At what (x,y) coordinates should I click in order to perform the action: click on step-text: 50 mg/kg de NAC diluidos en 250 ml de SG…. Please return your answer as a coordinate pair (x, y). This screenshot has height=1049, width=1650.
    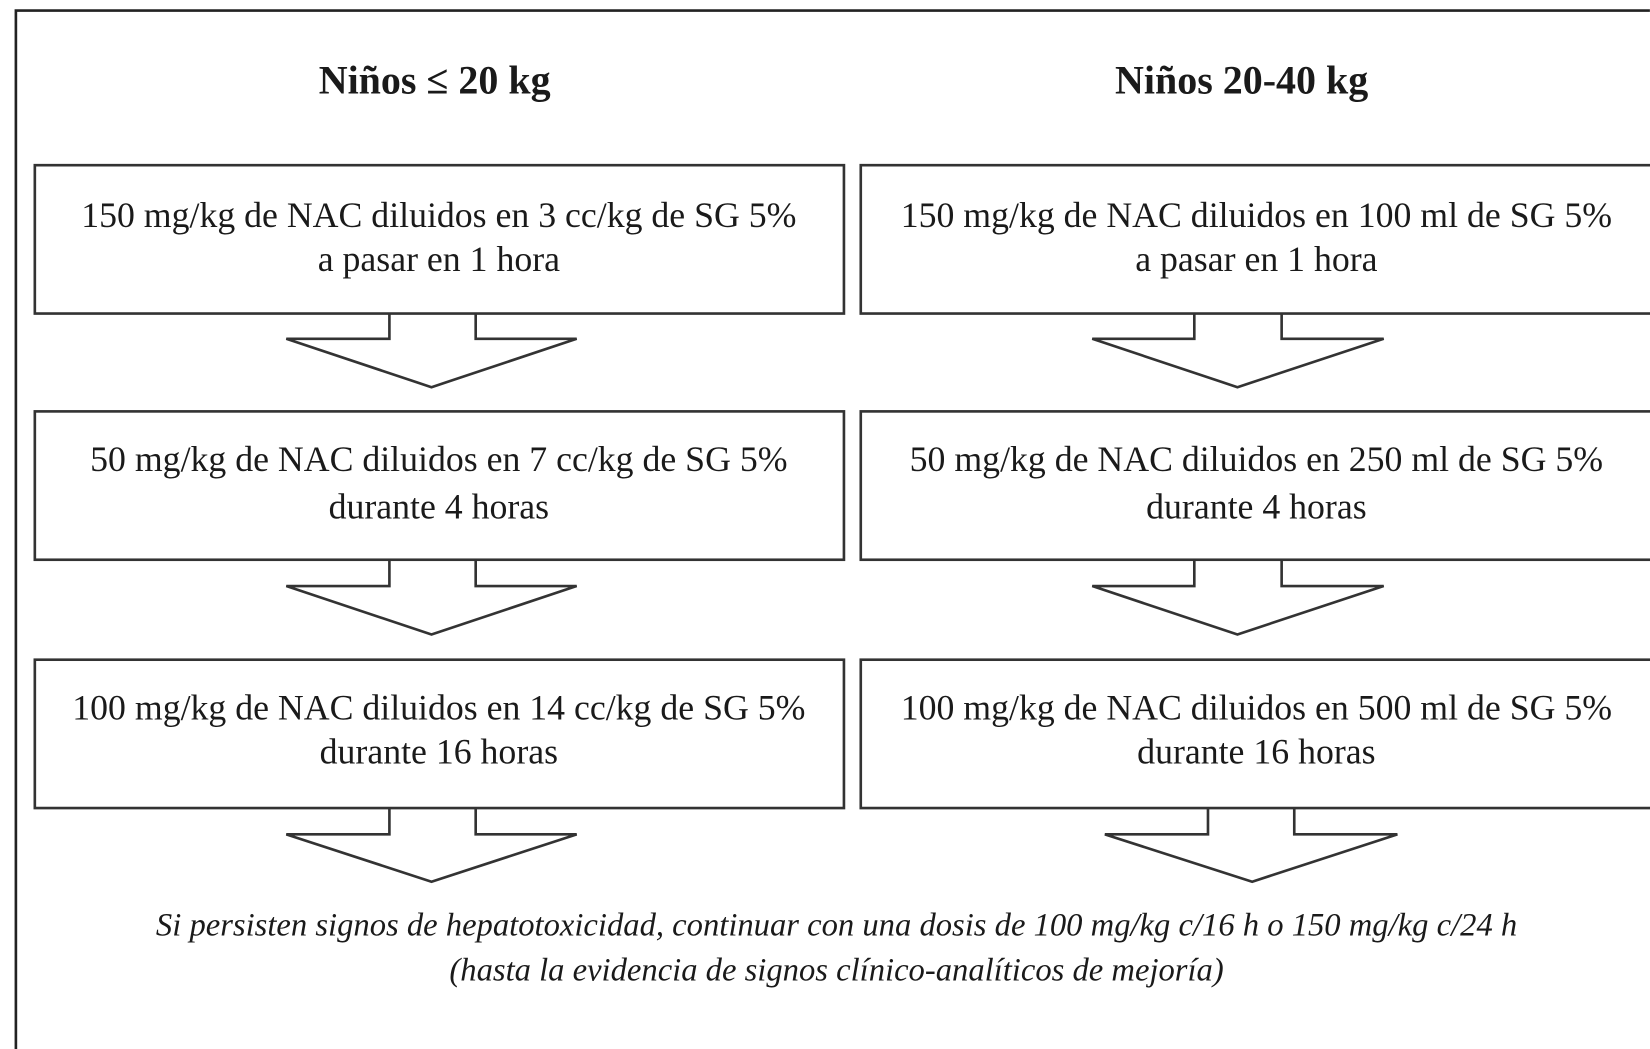
    Looking at the image, I should click on (1256, 459).